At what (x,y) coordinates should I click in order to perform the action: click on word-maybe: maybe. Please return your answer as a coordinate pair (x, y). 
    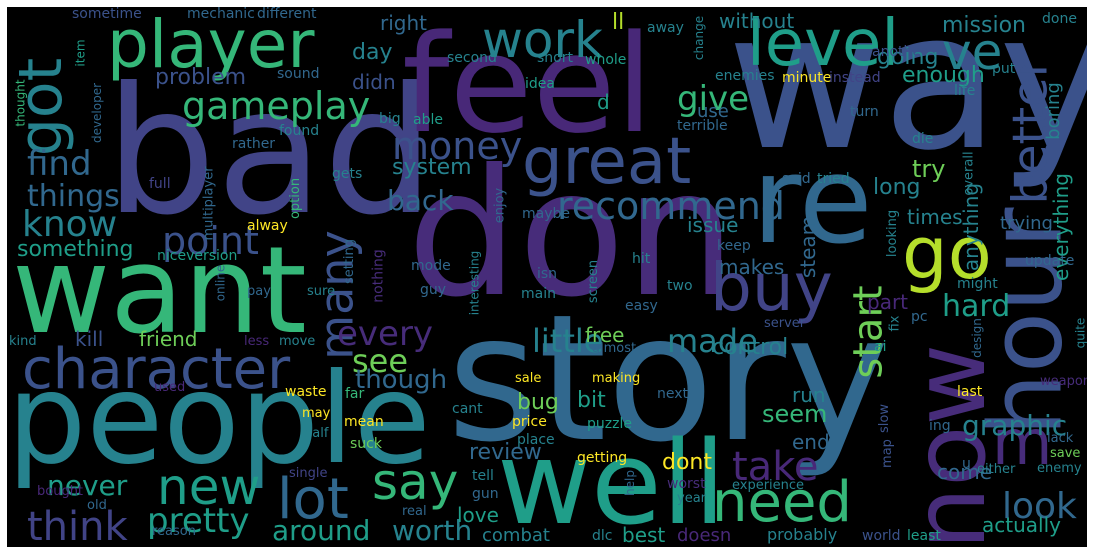
    Looking at the image, I should click on (546, 214).